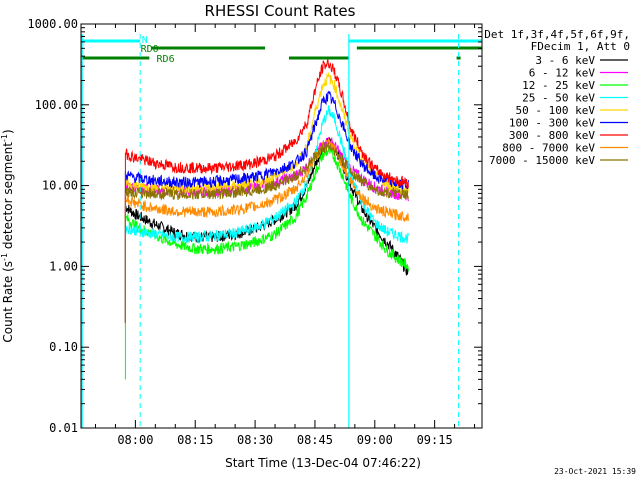 Image resolution: width=640 pixels, height=480 pixels. I want to click on legend-entry-label: 6 - 12 keV, so click(562, 73).